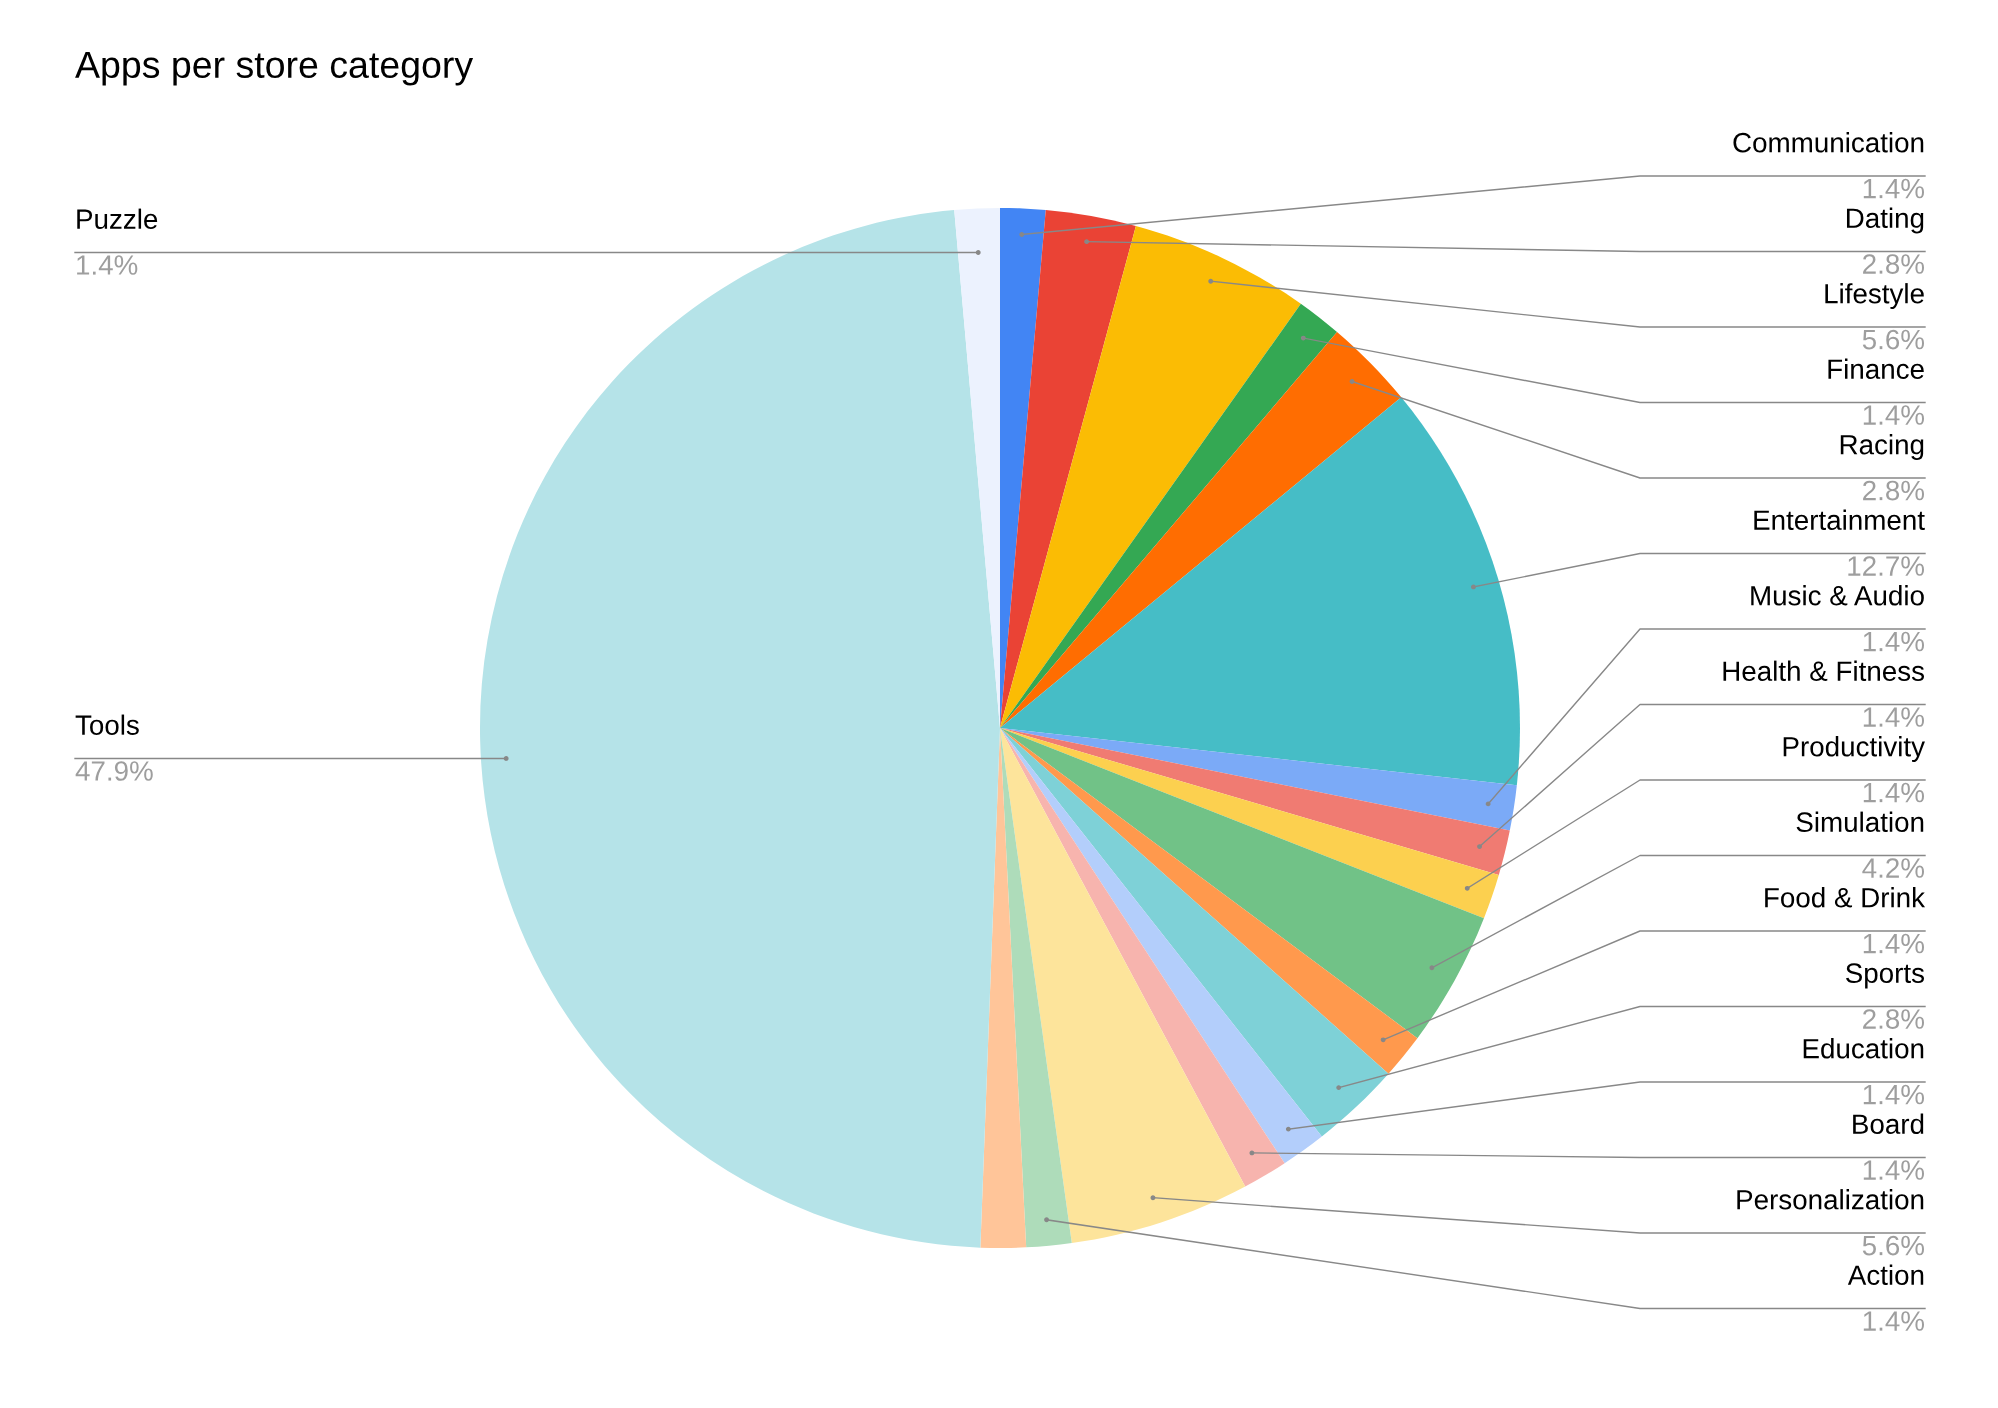 The width and height of the screenshot is (1998, 1408). What do you see at coordinates (1886, 566) in the screenshot?
I see `data-label: 12.7%` at bounding box center [1886, 566].